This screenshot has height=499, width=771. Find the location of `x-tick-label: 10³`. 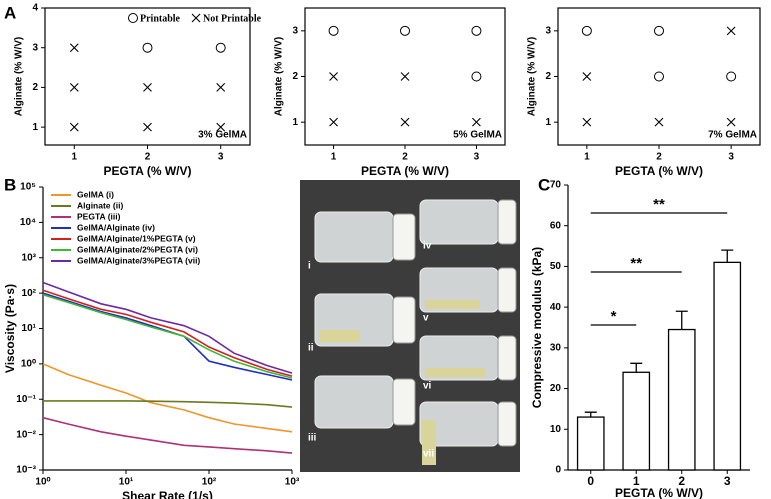

x-tick-label: 10³ is located at coordinates (292, 482).